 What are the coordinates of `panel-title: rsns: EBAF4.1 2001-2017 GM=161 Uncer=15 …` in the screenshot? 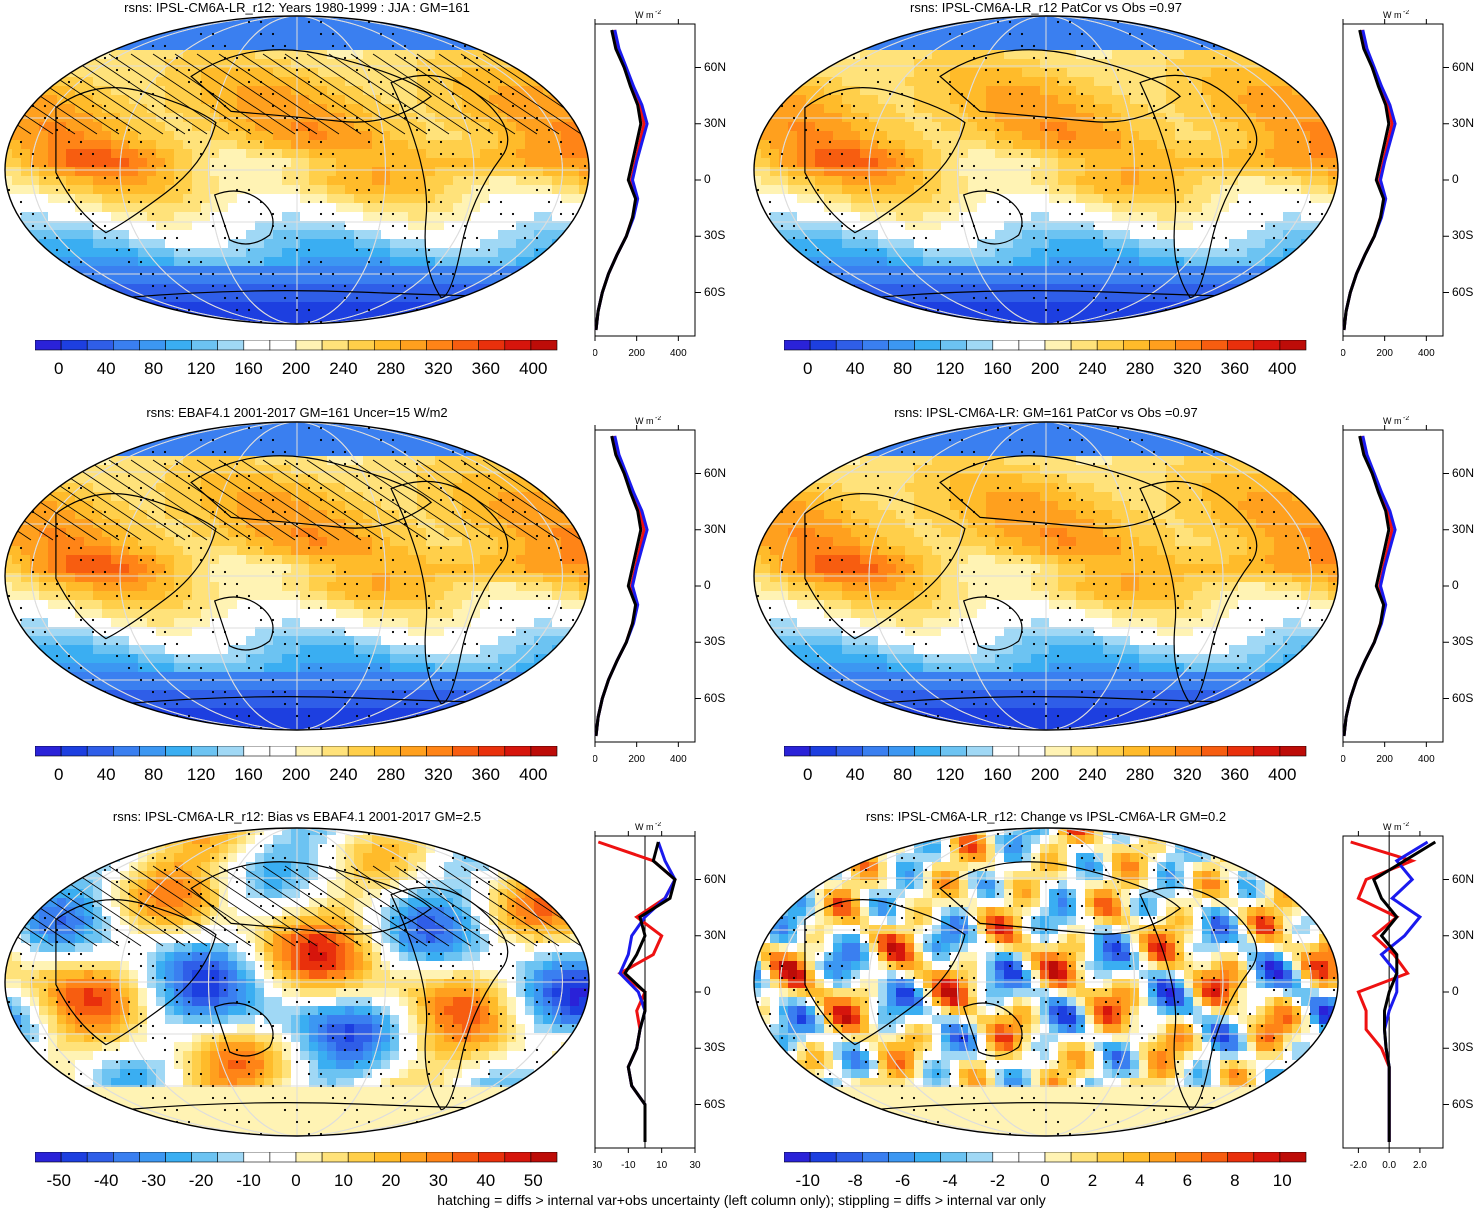 It's located at (297, 412).